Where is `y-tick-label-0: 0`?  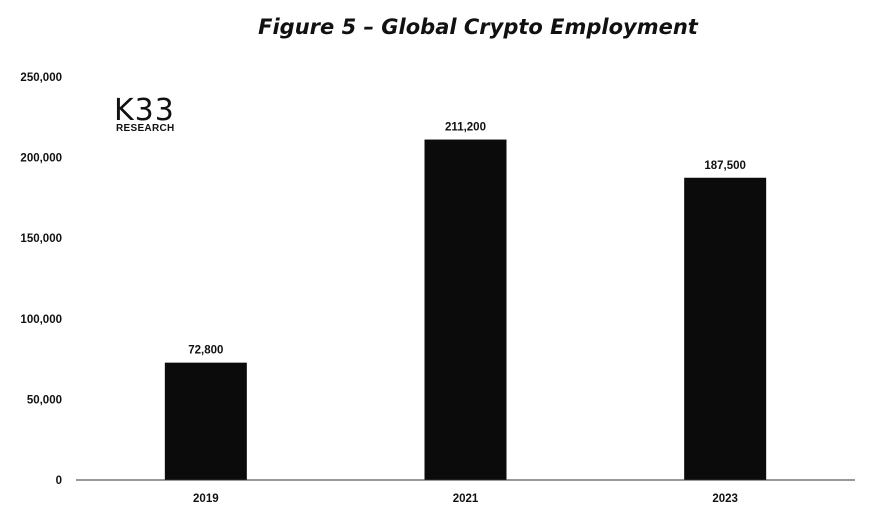 y-tick-label-0: 0 is located at coordinates (59, 481).